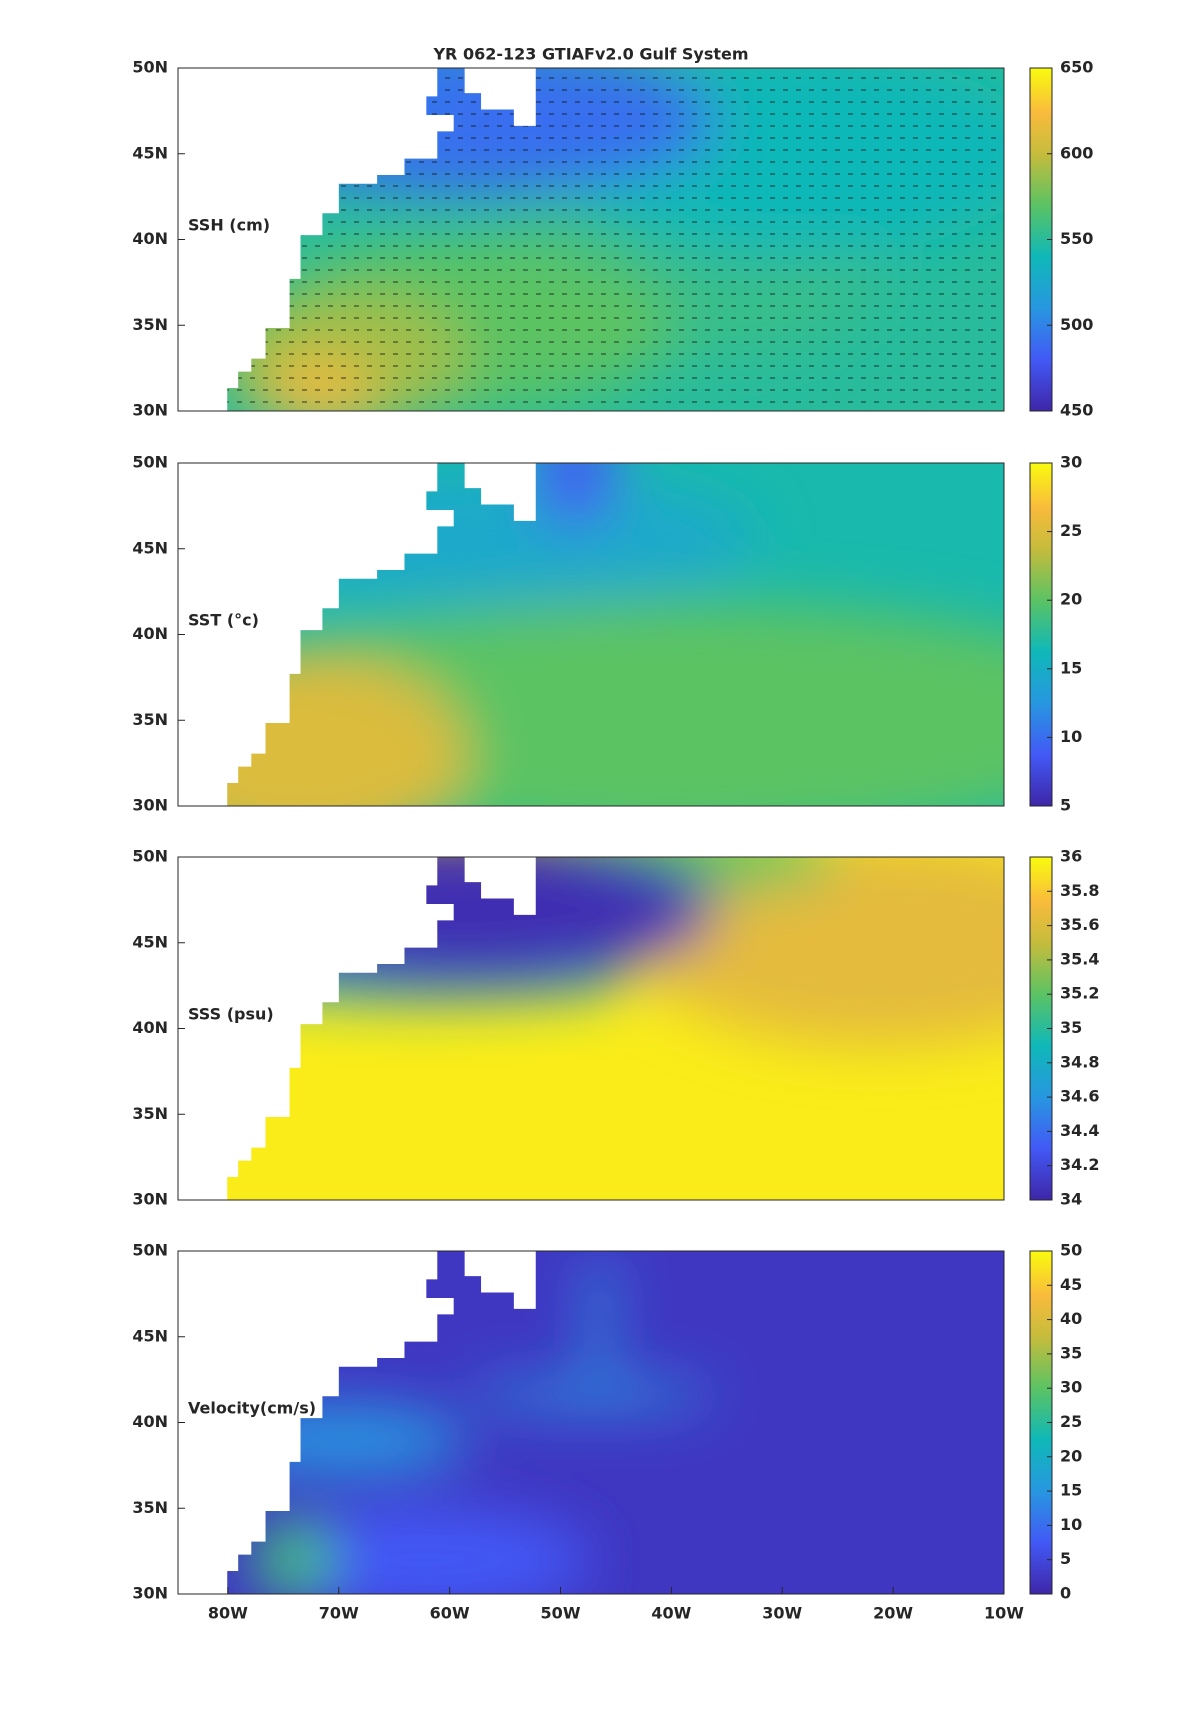 The image size is (1181, 1713). I want to click on x-tick-label: 70W, so click(339, 1613).